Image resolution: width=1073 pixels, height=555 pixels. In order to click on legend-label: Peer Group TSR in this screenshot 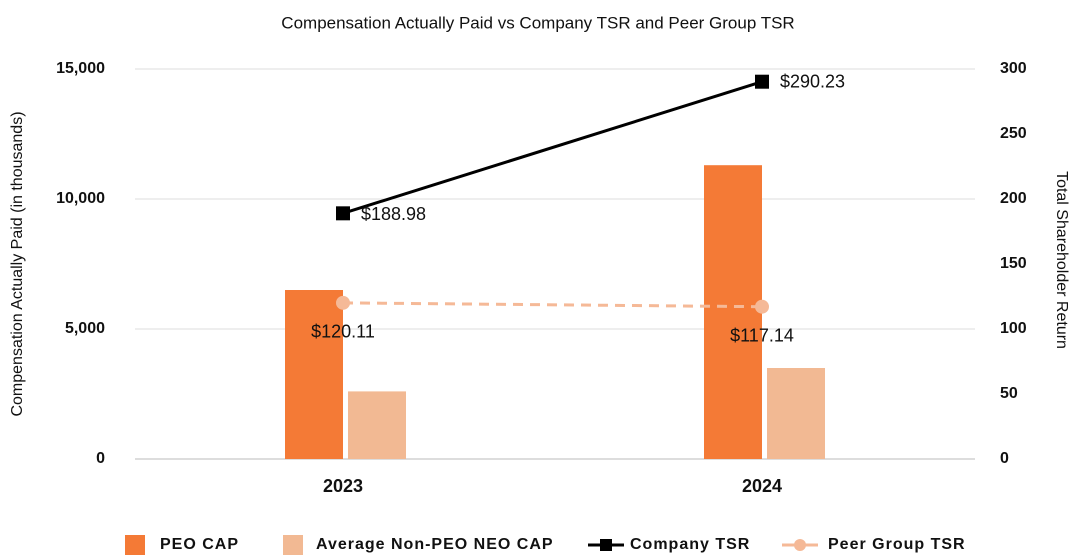, I will do `click(897, 544)`.